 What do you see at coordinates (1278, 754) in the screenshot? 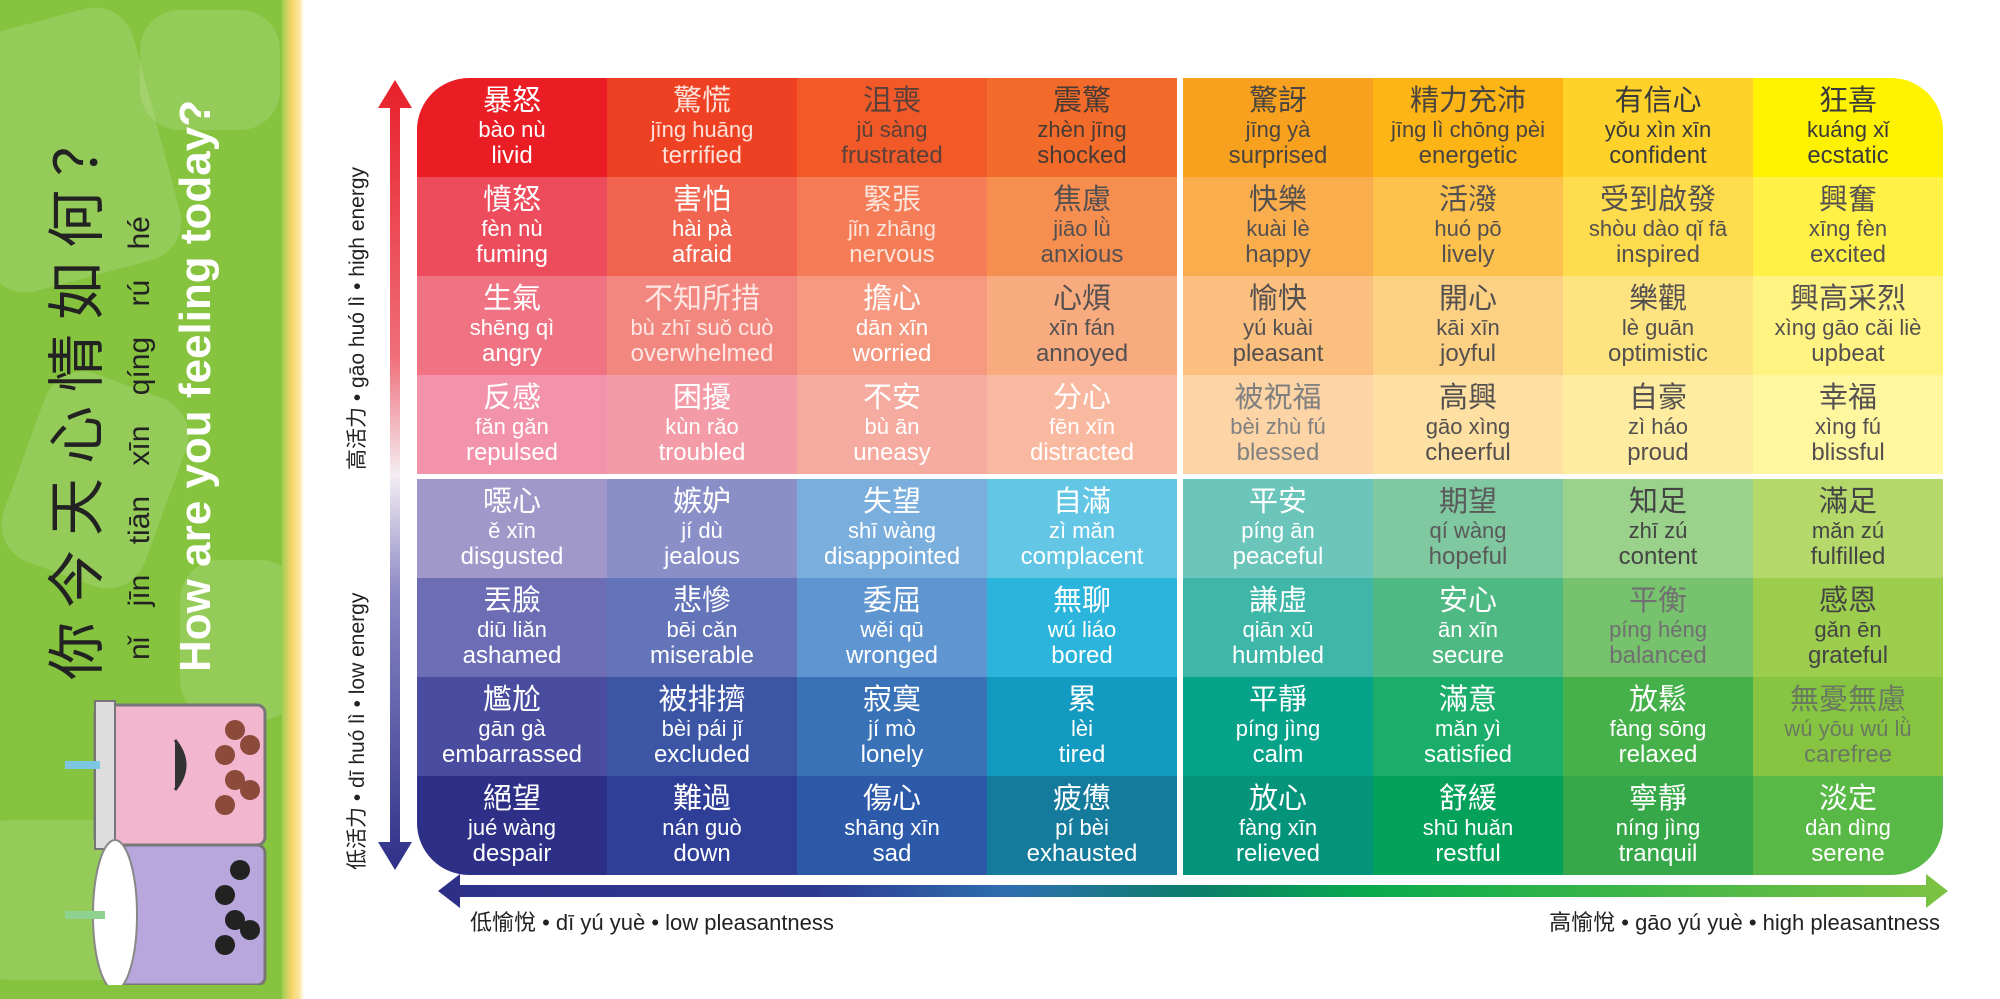
I see `emotion-english: calm` at bounding box center [1278, 754].